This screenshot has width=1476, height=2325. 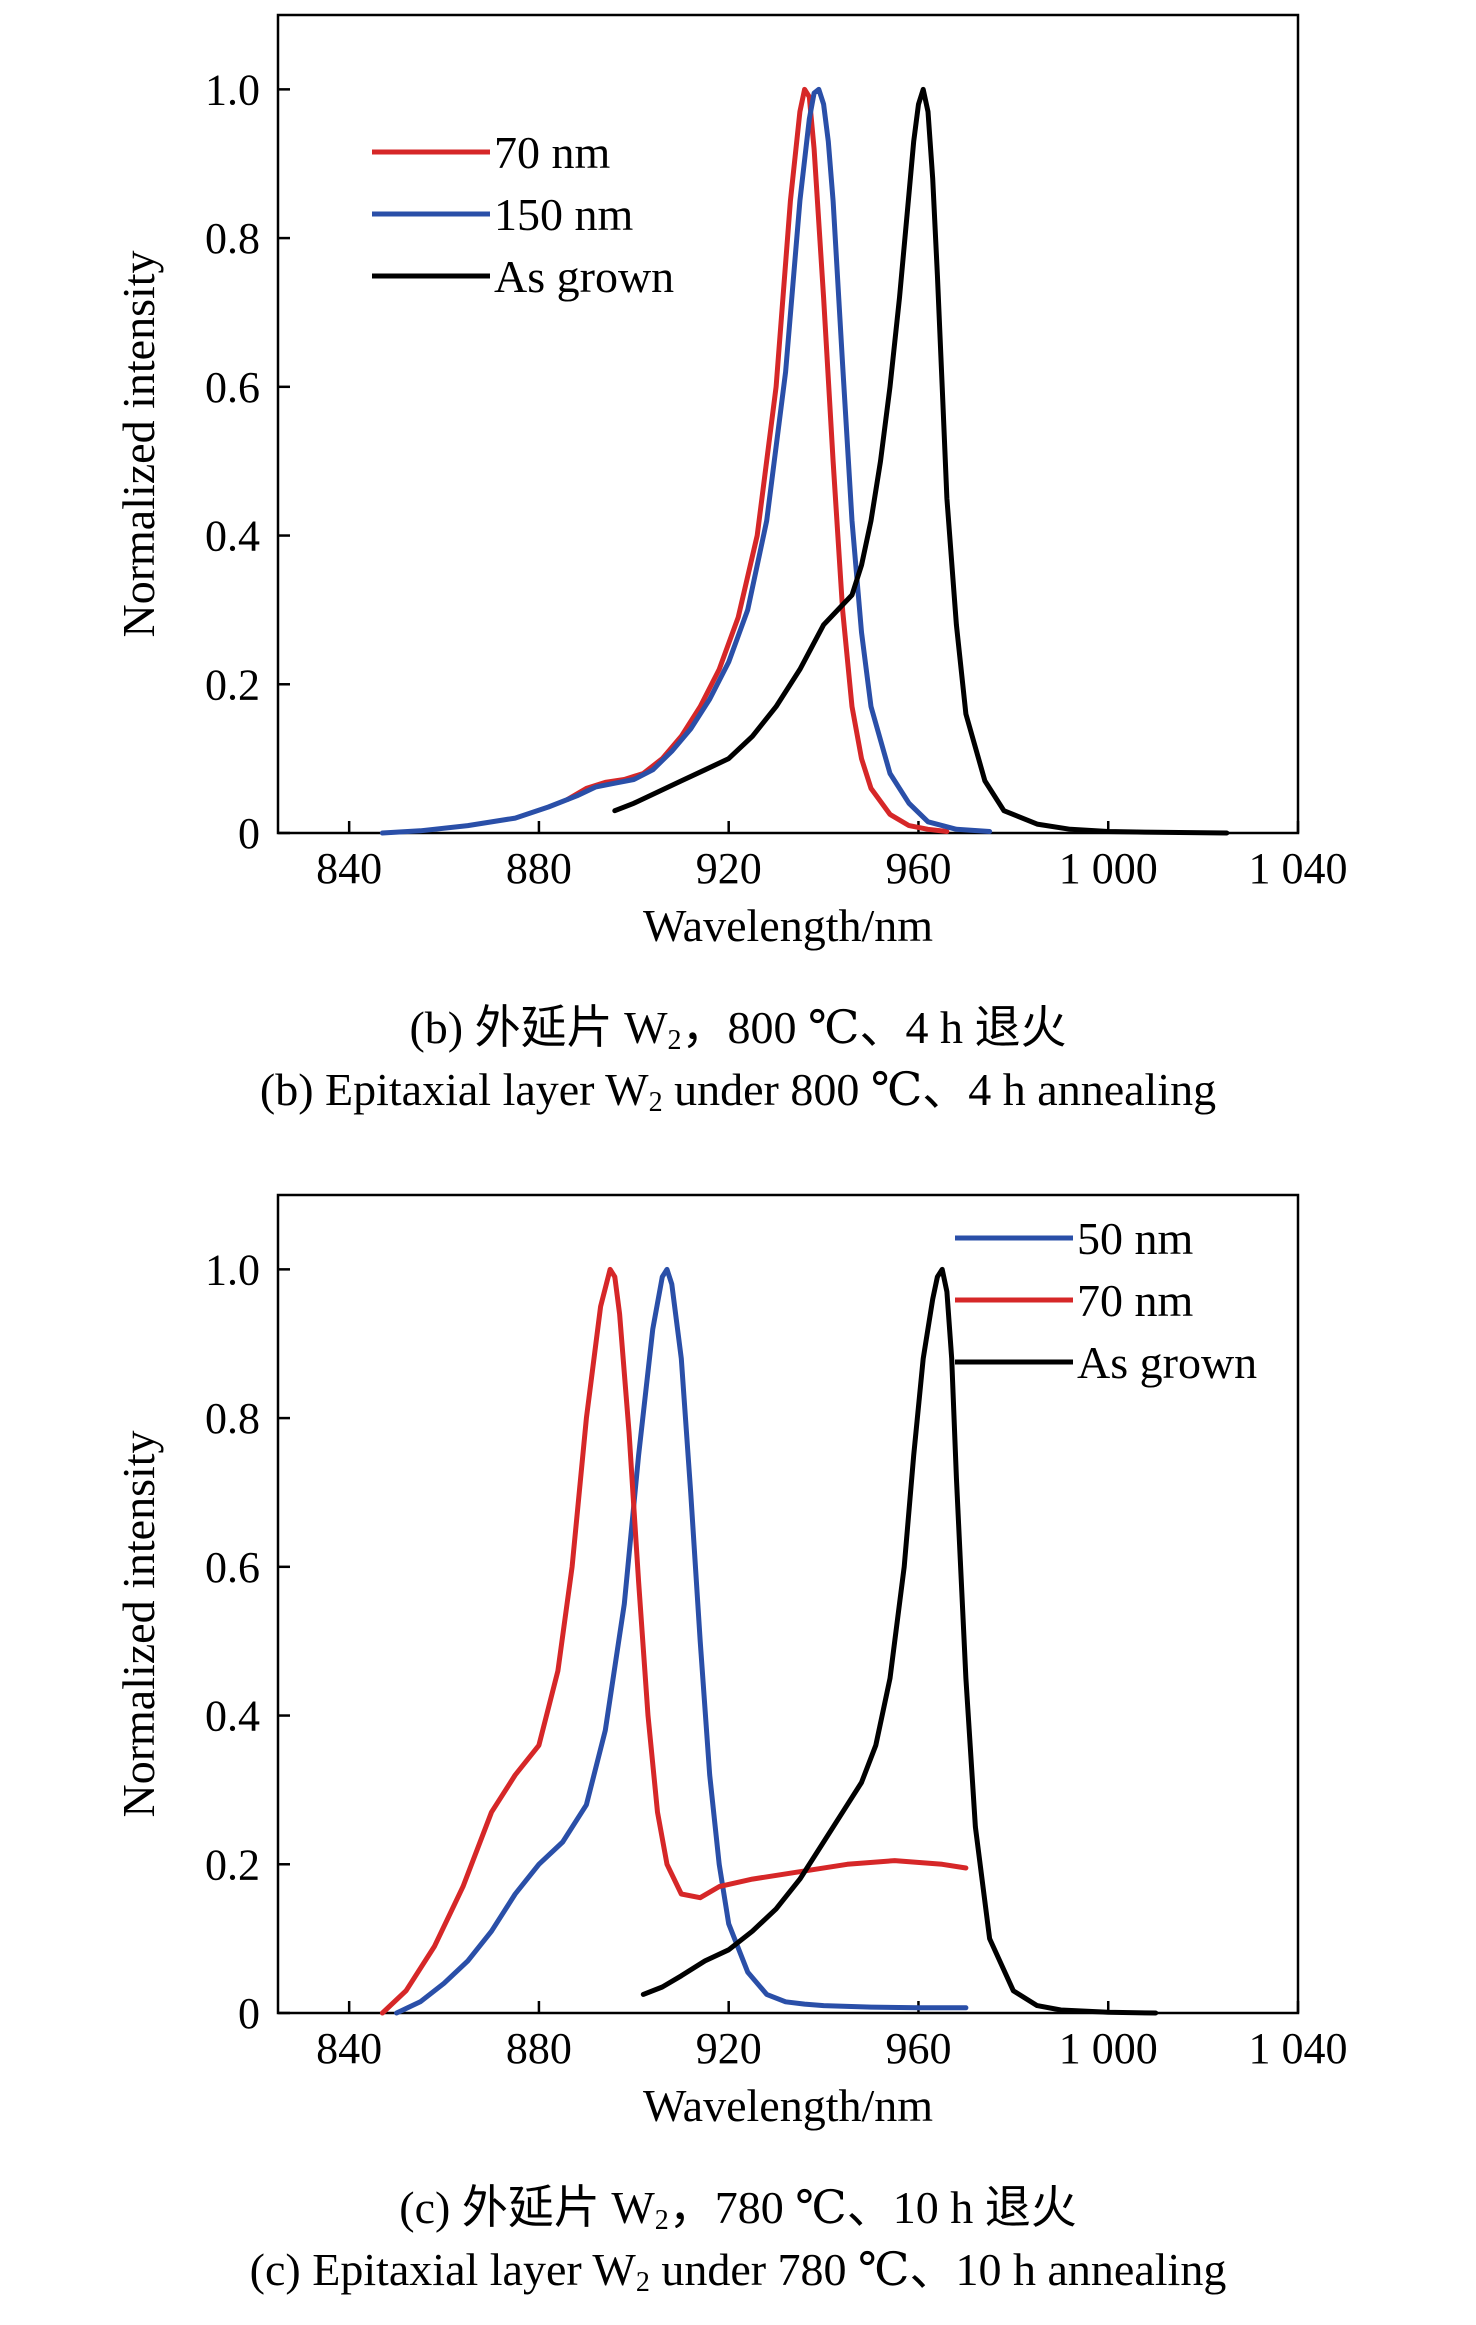 I want to click on caption-cn-b: (b) 外延片 W2，800 ℃、4 h 退火, so click(x=738, y=1029).